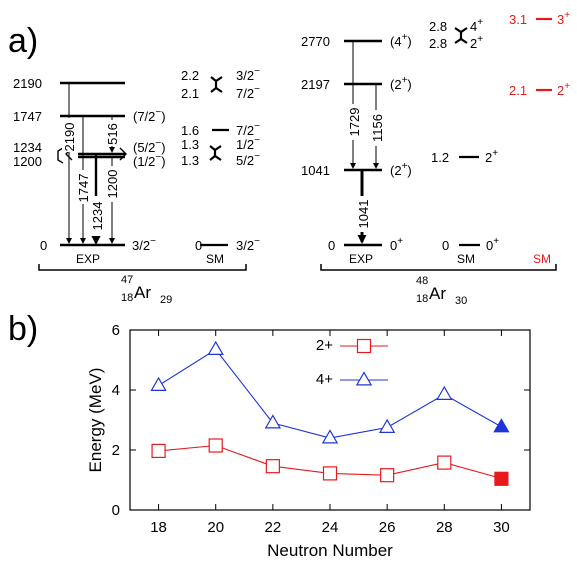 The width and height of the screenshot is (577, 562). I want to click on sm-spin: 1/2−, so click(248, 143).